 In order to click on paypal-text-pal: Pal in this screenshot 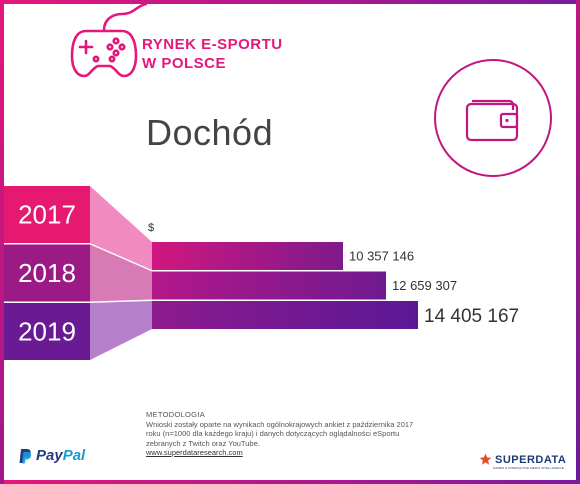, I will do `click(74, 455)`.